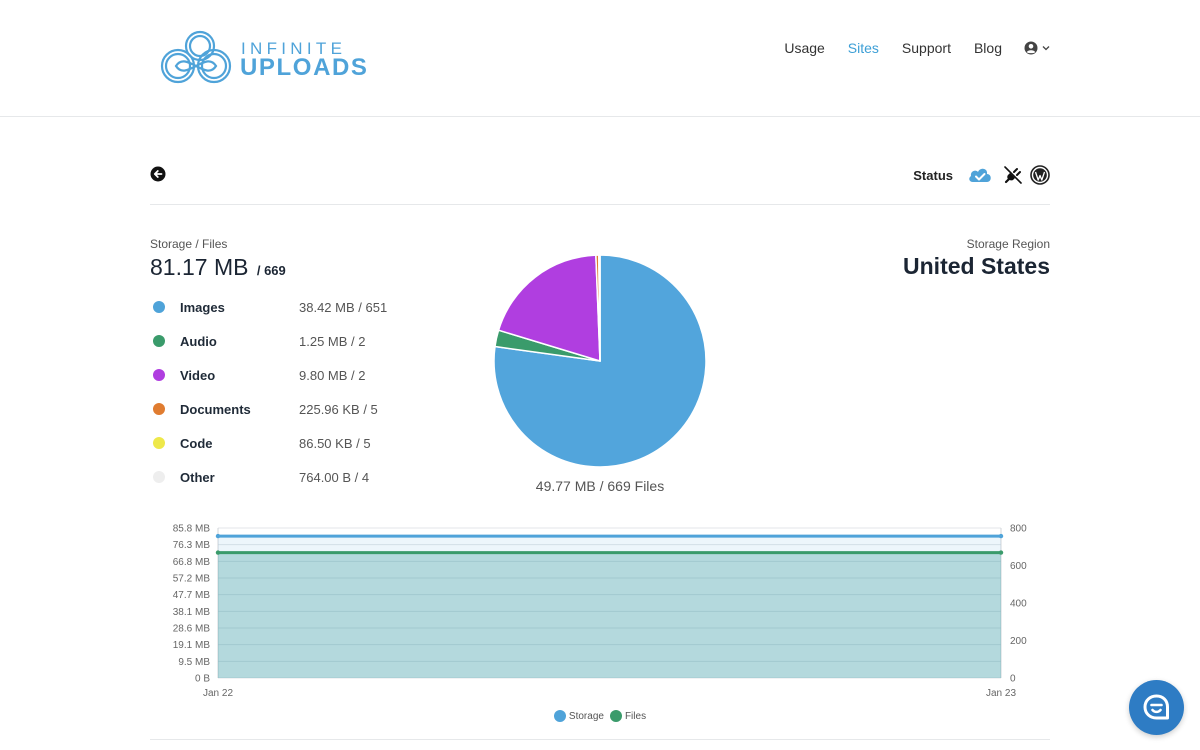  I want to click on arrow-left-circle-icon, so click(158, 174).